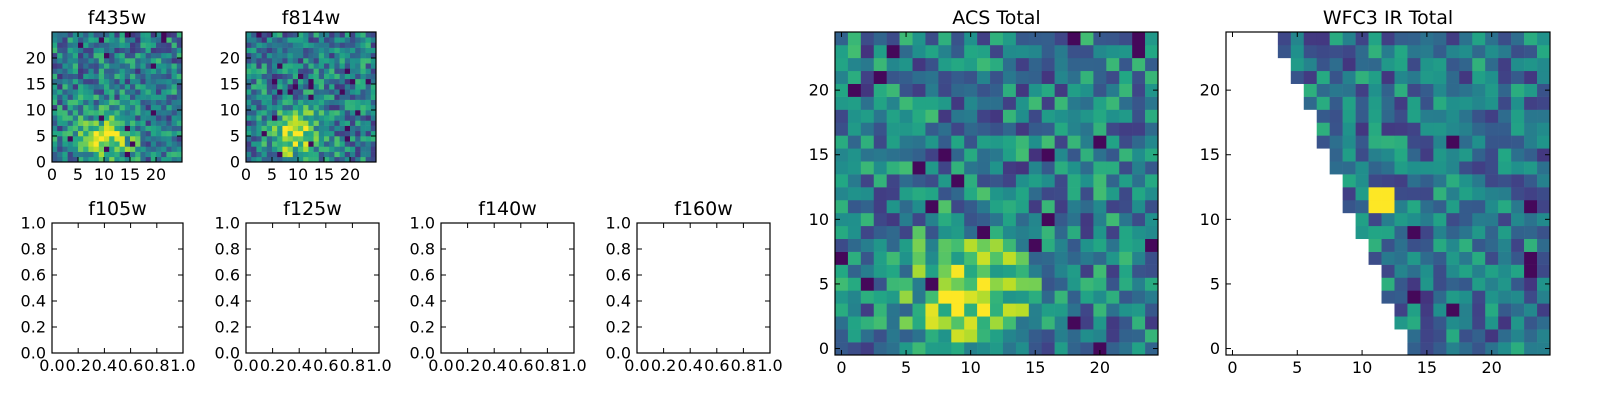 This screenshot has height=400, width=1600. I want to click on y-tick-label-f814w: 20, so click(230, 58).